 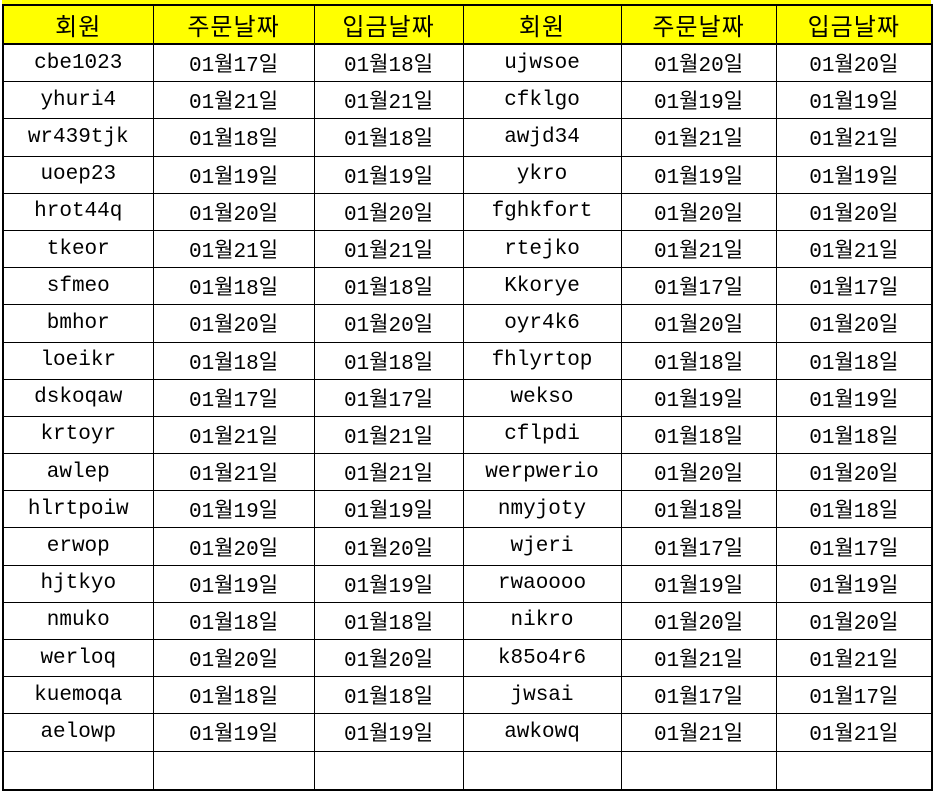 What do you see at coordinates (542, 583) in the screenshot?
I see `member-cell: rwaoooo` at bounding box center [542, 583].